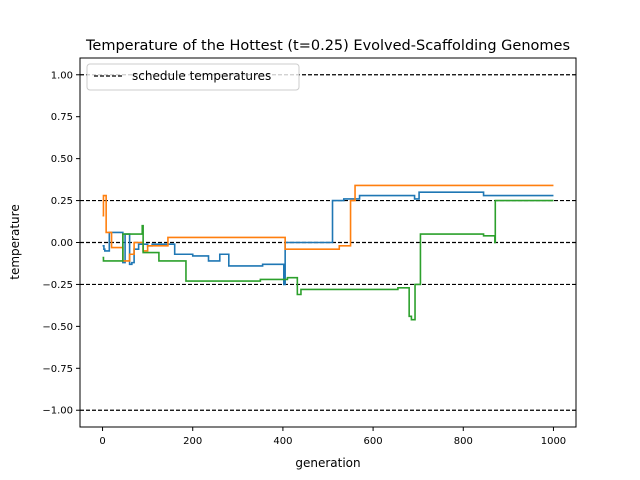 This screenshot has height=480, width=640. Describe the element at coordinates (57, 369) in the screenshot. I see `y-tick-label: −0.75` at that location.